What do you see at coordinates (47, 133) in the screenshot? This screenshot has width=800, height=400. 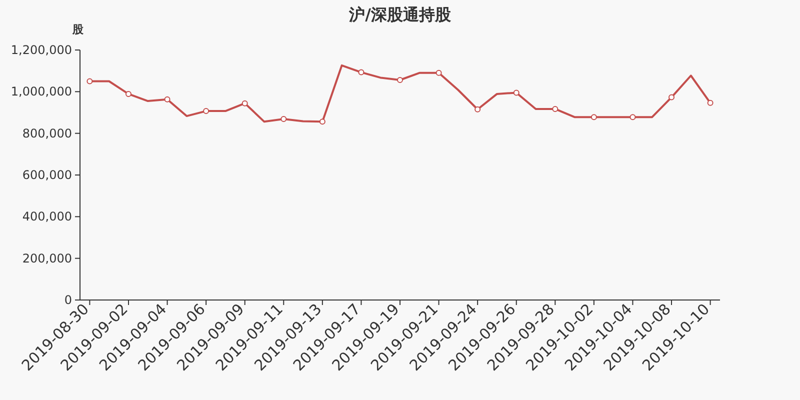 I see `y-tick-label: 800,000` at bounding box center [47, 133].